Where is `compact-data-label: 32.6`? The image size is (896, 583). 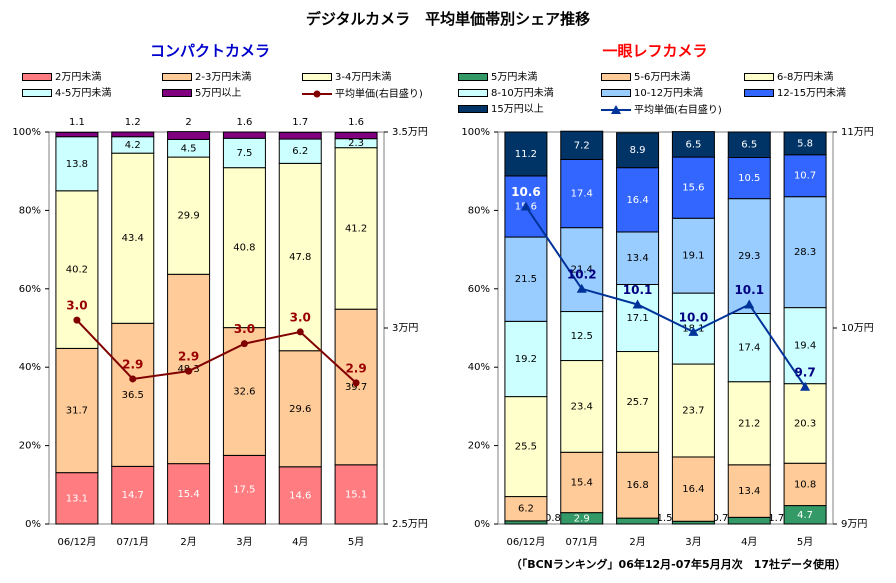
compact-data-label: 32.6 is located at coordinates (244, 392).